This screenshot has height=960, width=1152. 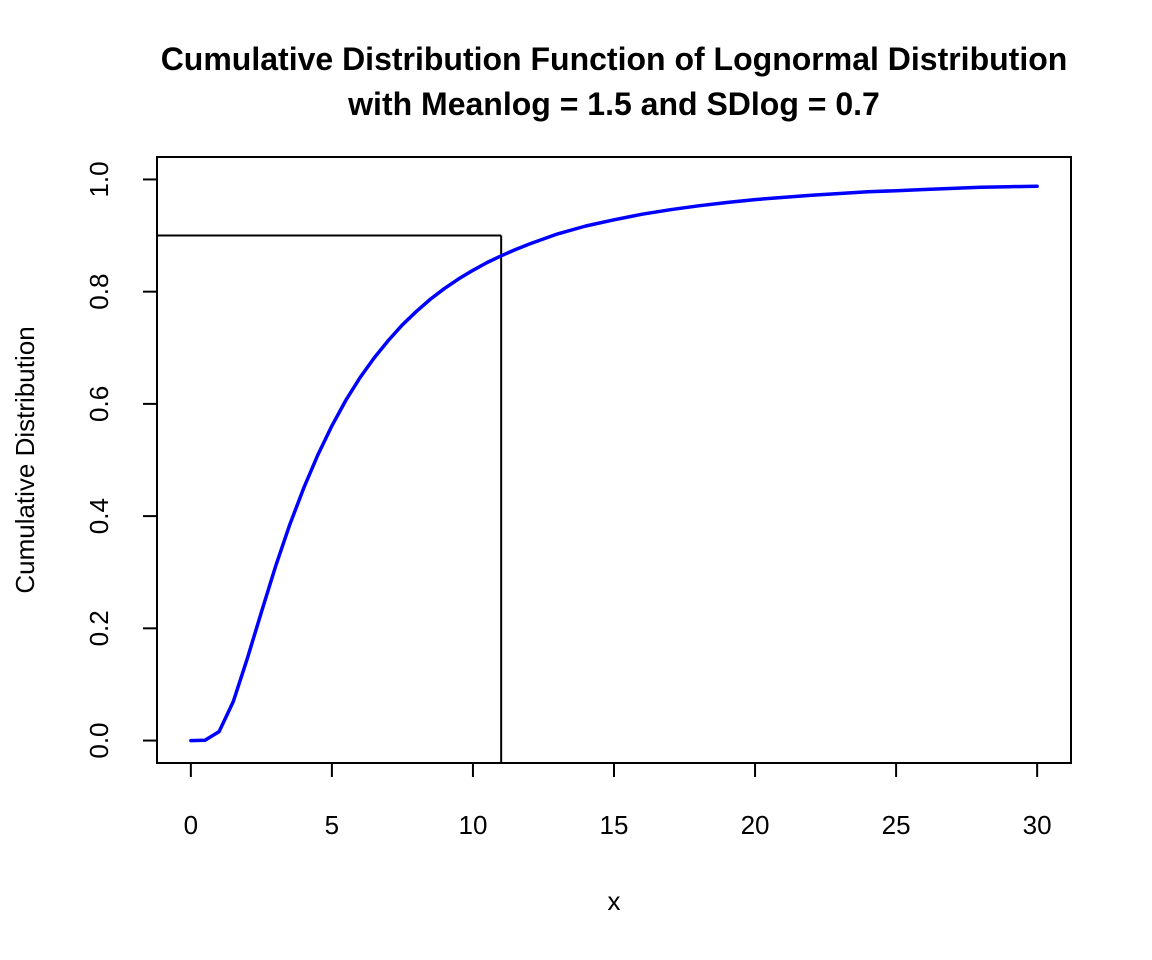 What do you see at coordinates (755, 825) in the screenshot?
I see `x-tick-label: 20` at bounding box center [755, 825].